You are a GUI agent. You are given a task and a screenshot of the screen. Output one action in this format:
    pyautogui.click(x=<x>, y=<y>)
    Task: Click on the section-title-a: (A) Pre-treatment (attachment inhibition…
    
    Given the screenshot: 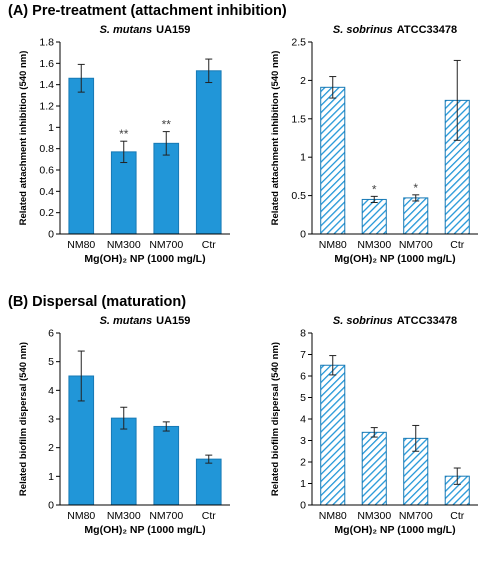 What is the action you would take?
    pyautogui.click(x=147, y=11)
    